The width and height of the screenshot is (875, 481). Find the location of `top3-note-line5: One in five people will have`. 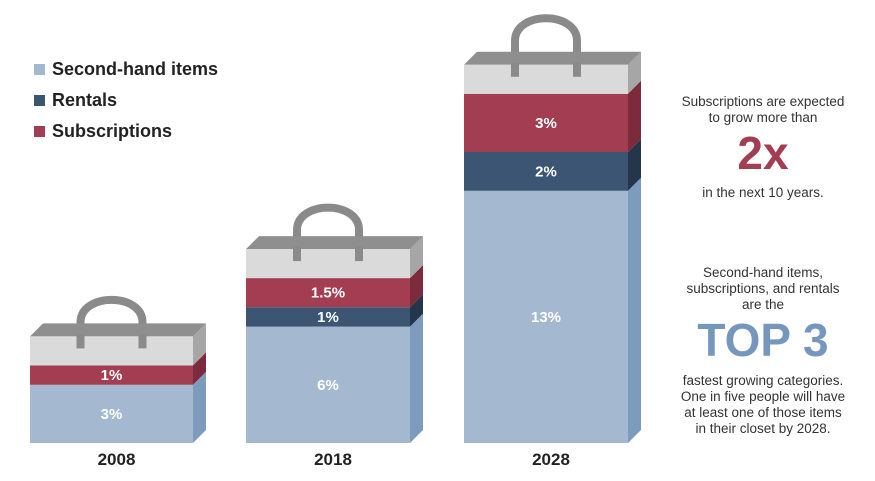

top3-note-line5: One in five people will have is located at coordinates (763, 396).